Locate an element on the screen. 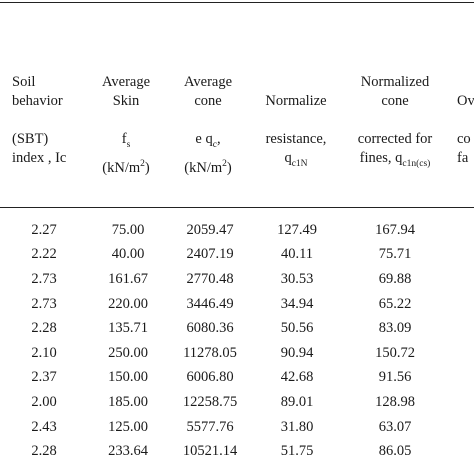 The height and width of the screenshot is (474, 474). table-row: 2.73 161.67 2770.48 30.53 69.88 is located at coordinates (237, 279).